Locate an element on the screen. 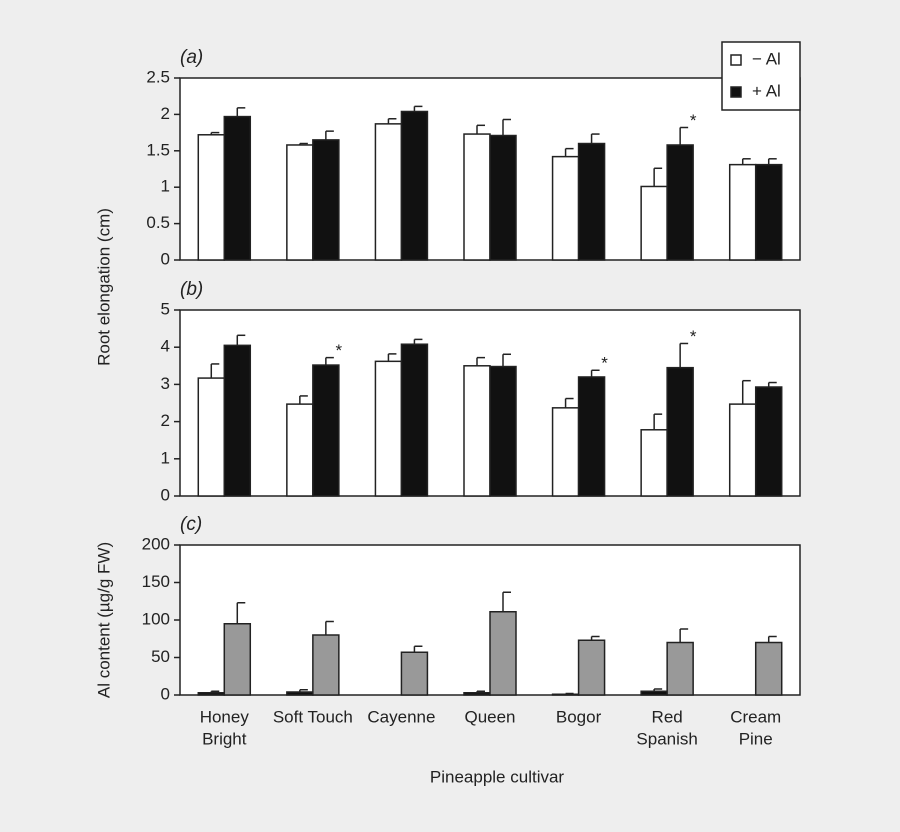 This screenshot has height=832, width=900. x-tick-label: Soft Touch is located at coordinates (313, 716).